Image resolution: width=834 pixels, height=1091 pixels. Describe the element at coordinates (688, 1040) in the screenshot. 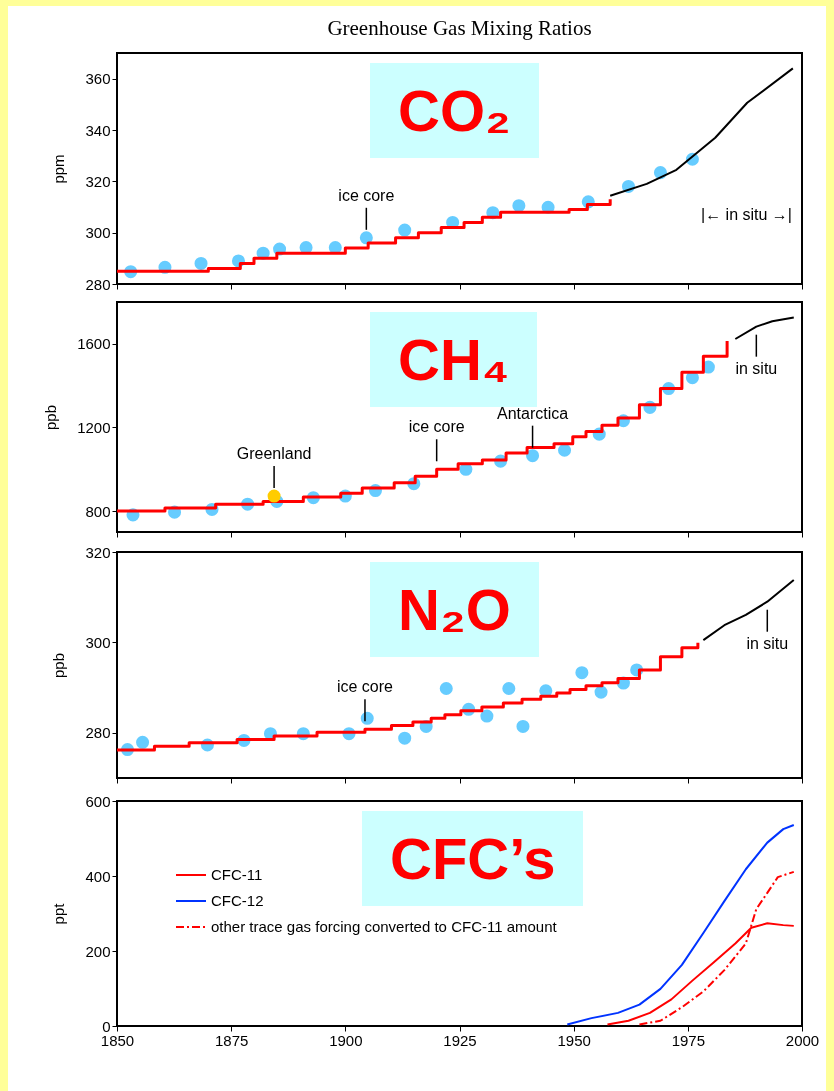

I see `x-tick-label: 1975` at that location.